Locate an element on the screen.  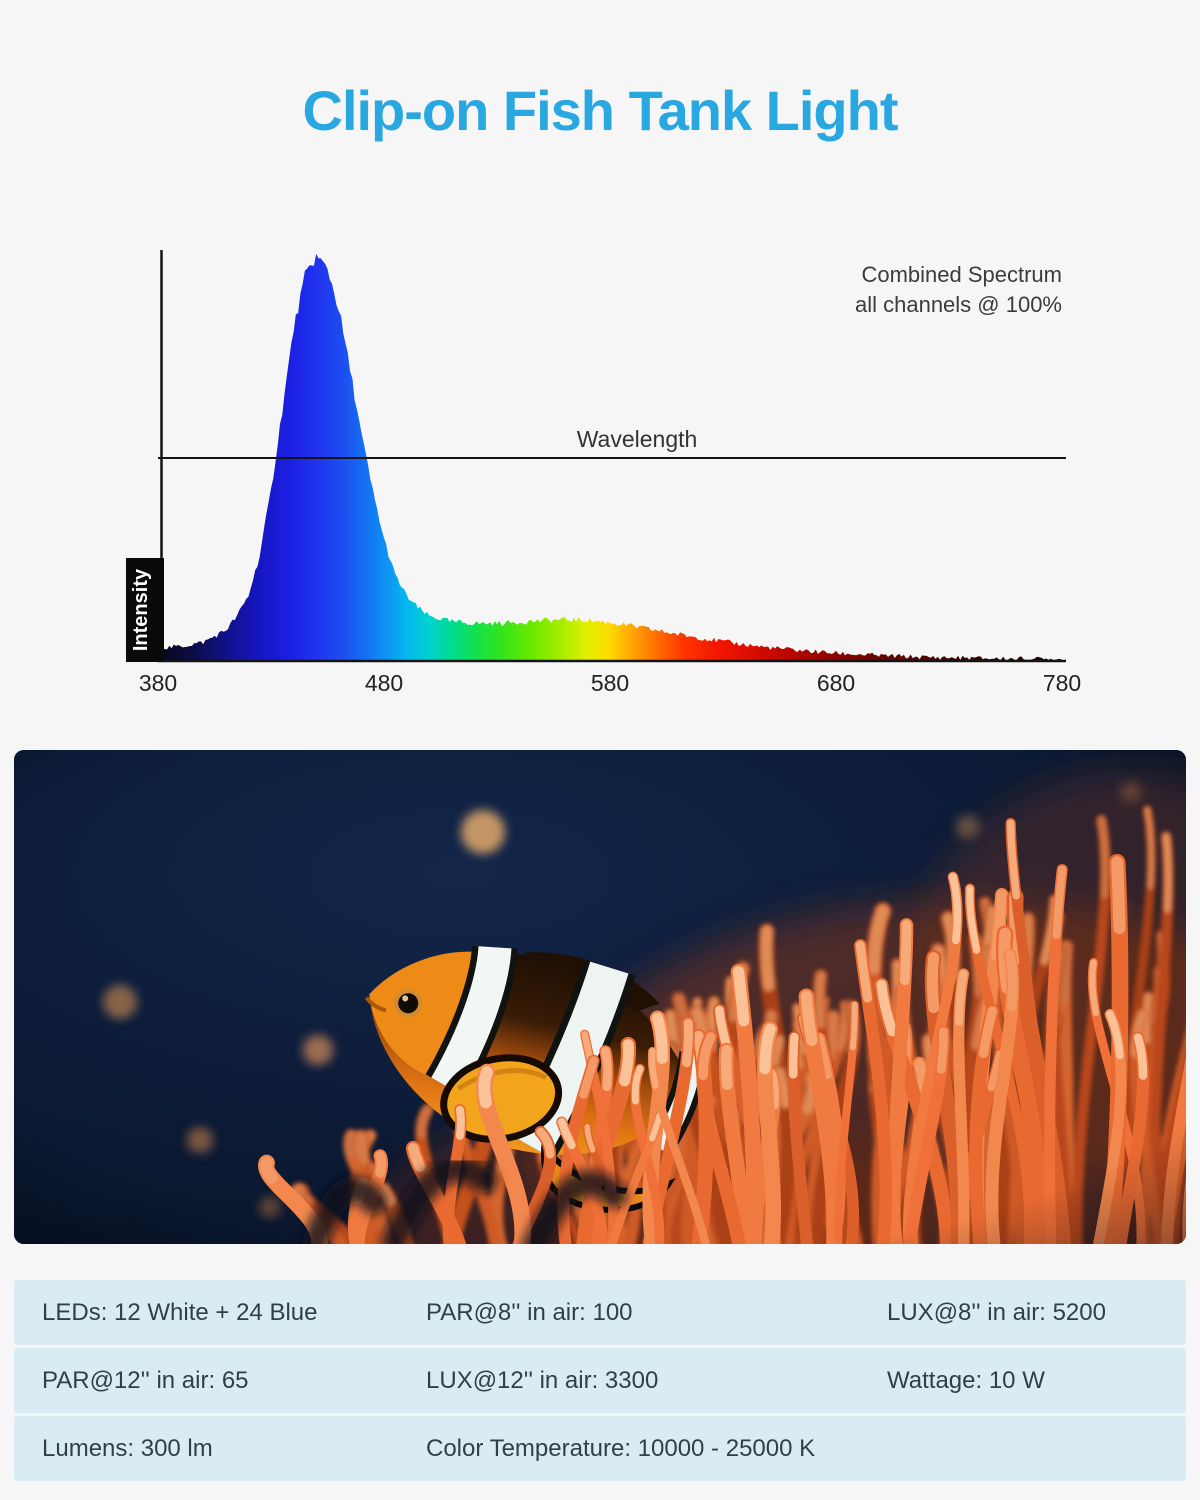
x-tick-label: 680 is located at coordinates (836, 683).